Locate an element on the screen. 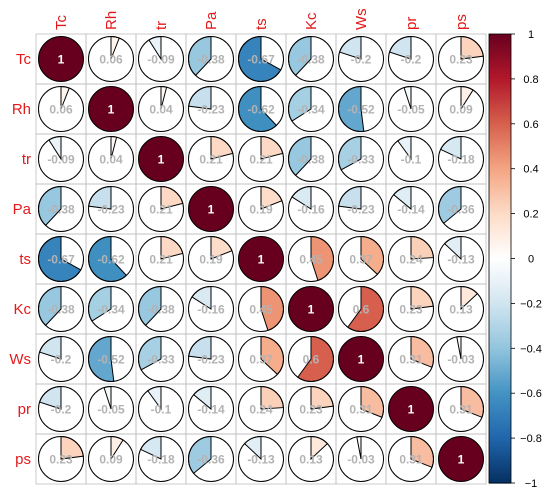 The image size is (550, 495). cell-ts-ts: 1 is located at coordinates (261, 259).